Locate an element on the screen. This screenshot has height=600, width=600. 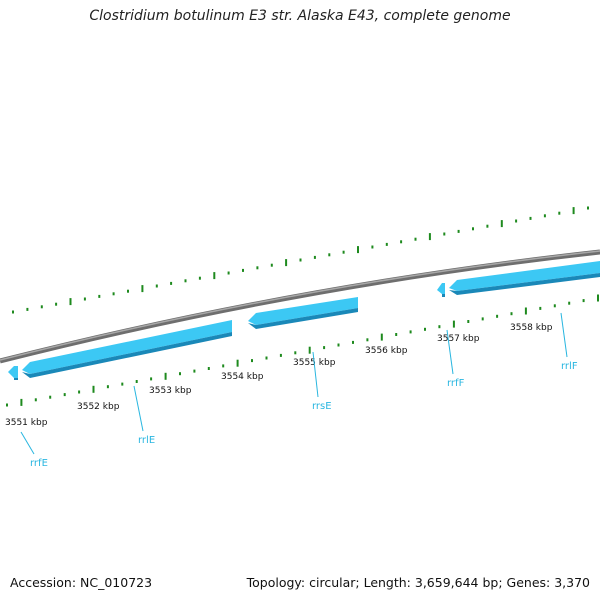
gene-rrfF-arrow is located at coordinates (441, 290).